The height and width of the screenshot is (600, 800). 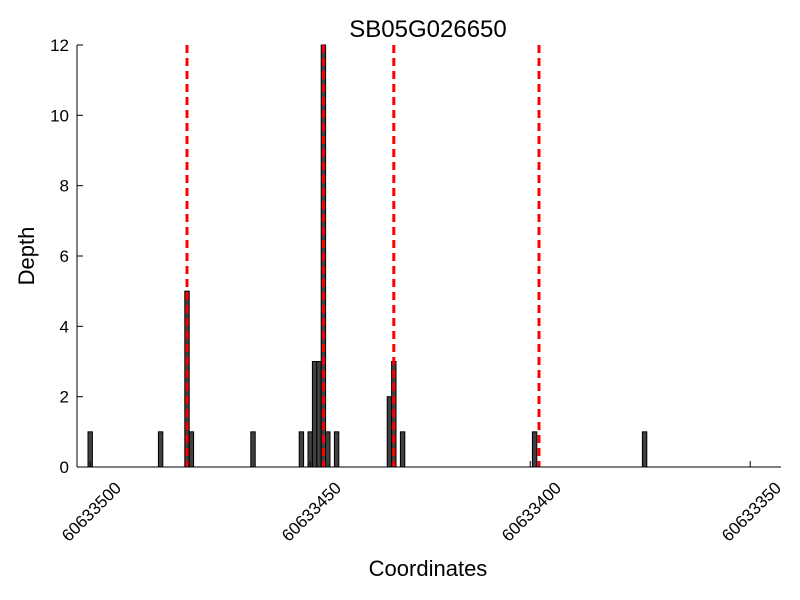 What do you see at coordinates (64, 397) in the screenshot?
I see `y-tick-label: 2` at bounding box center [64, 397].